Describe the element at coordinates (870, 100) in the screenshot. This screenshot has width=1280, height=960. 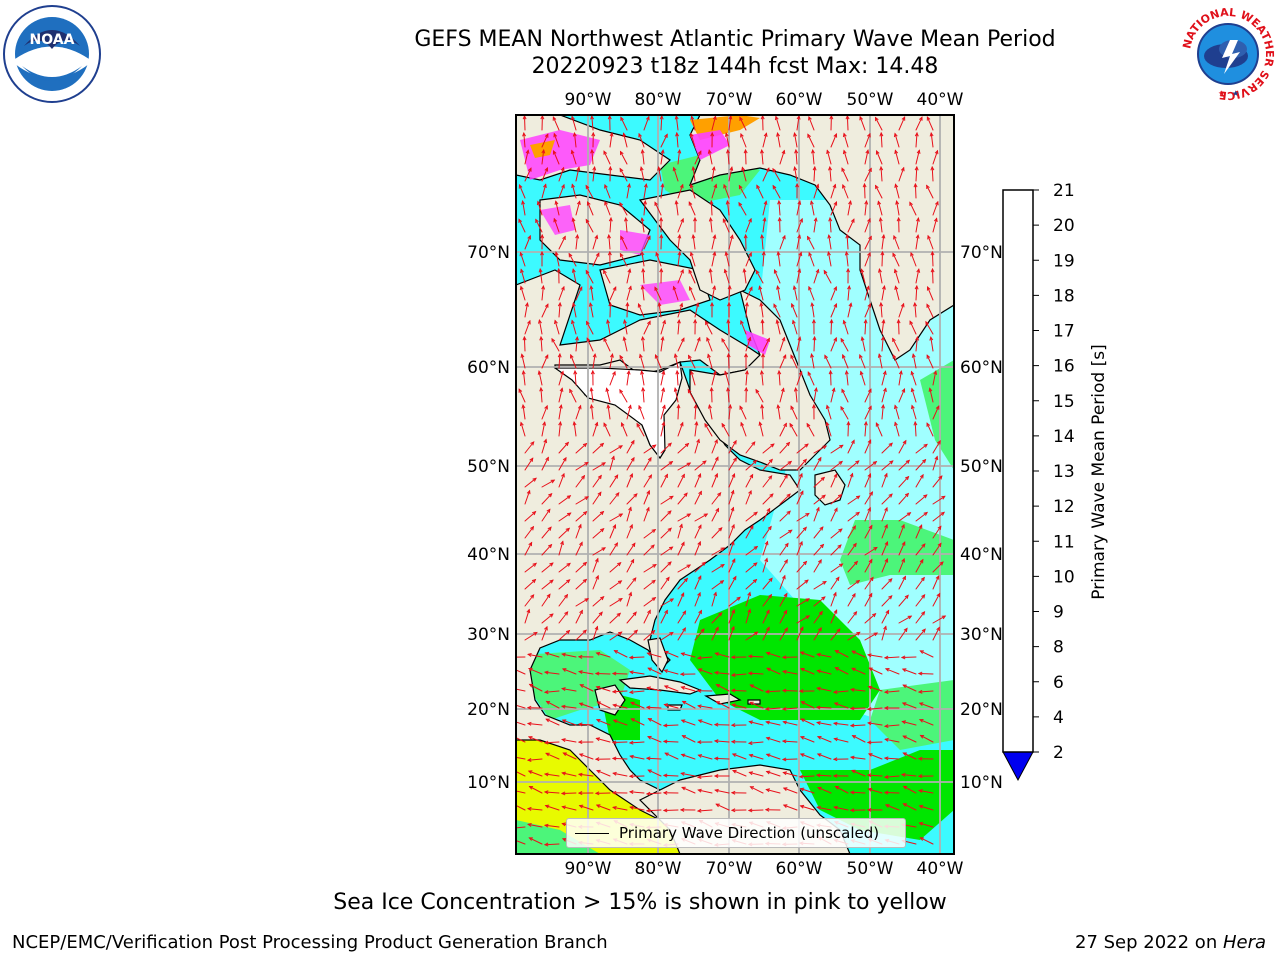
I see `lon-tick-label: 50°W` at that location.